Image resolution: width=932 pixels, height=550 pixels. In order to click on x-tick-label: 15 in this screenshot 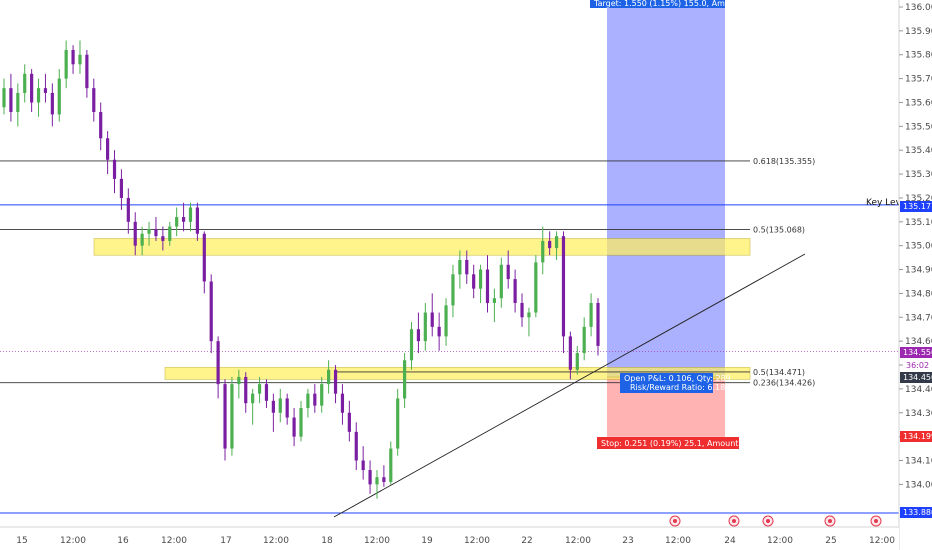, I will do `click(21, 541)`.